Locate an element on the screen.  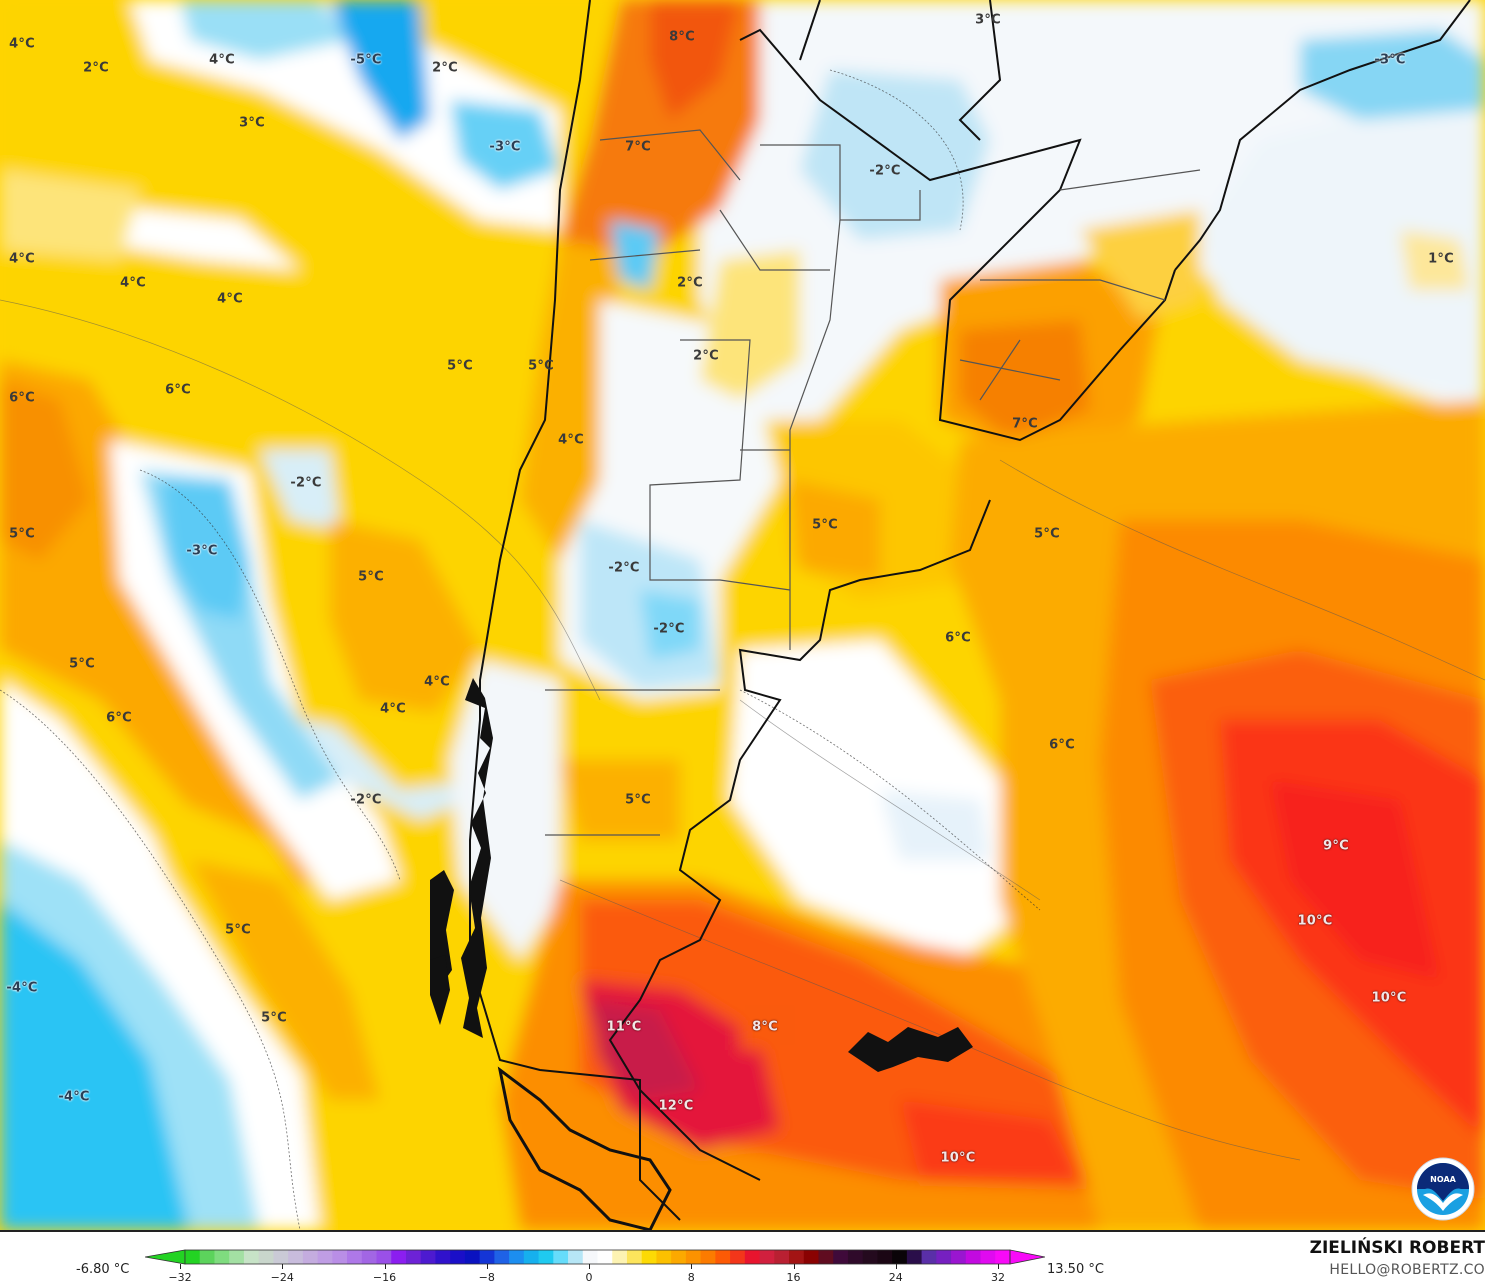
colorbar-tick-label: −8 is located at coordinates (486, 1277).